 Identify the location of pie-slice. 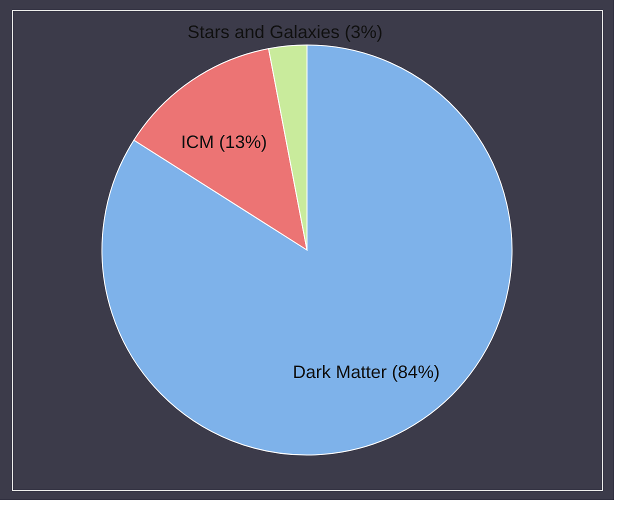
(220, 149).